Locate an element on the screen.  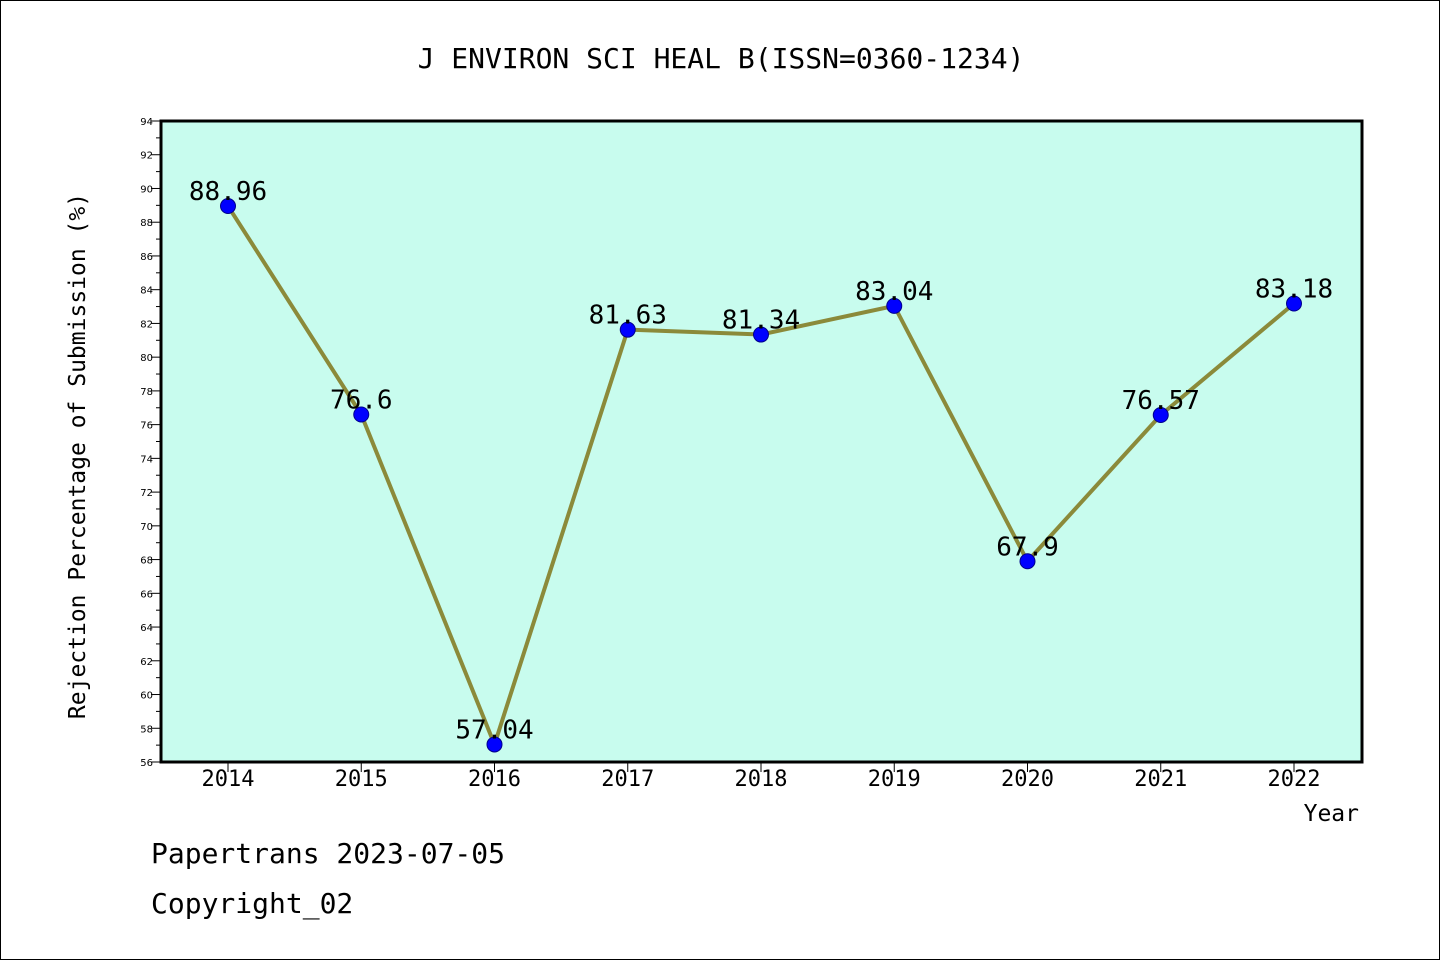
footer-copyright: Copyright_02 is located at coordinates (252, 903).